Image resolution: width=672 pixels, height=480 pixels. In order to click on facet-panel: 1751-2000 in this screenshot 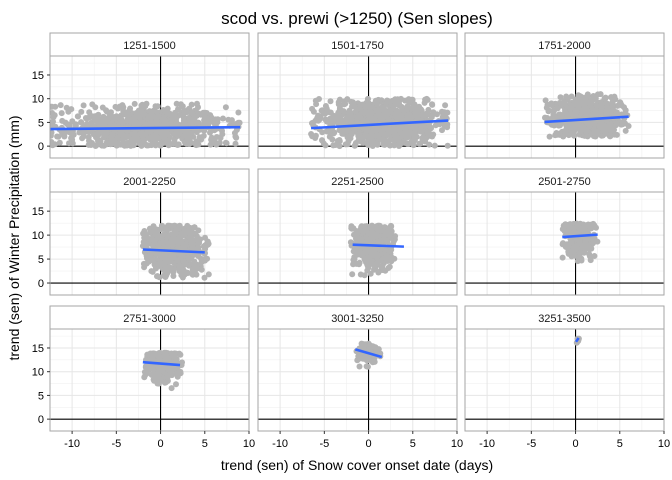, I will do `click(564, 95)`.